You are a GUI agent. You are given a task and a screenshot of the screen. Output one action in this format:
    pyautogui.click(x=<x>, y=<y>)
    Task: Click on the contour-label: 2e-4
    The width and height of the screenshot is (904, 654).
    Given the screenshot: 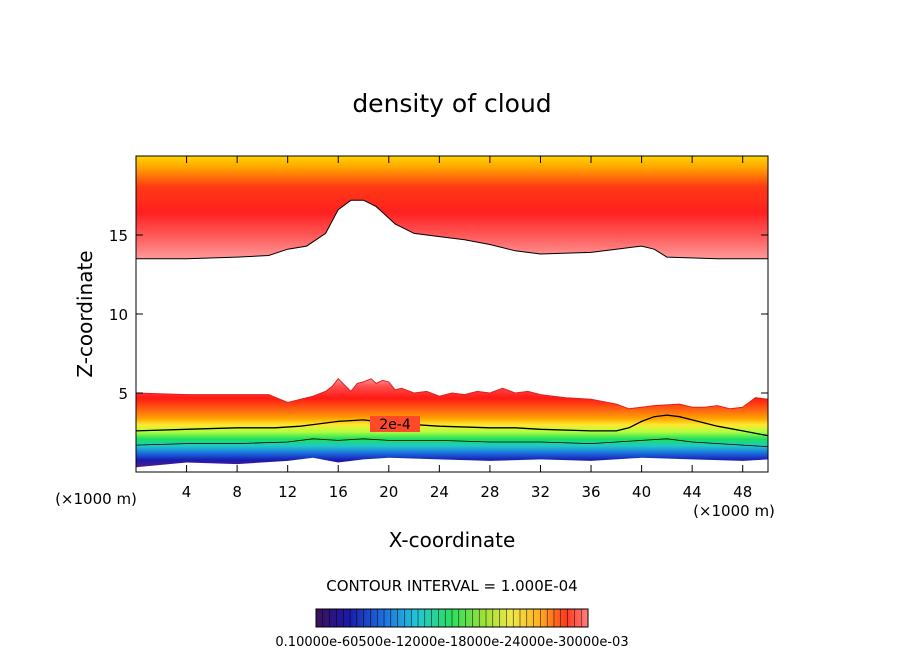 What is the action you would take?
    pyautogui.click(x=395, y=425)
    